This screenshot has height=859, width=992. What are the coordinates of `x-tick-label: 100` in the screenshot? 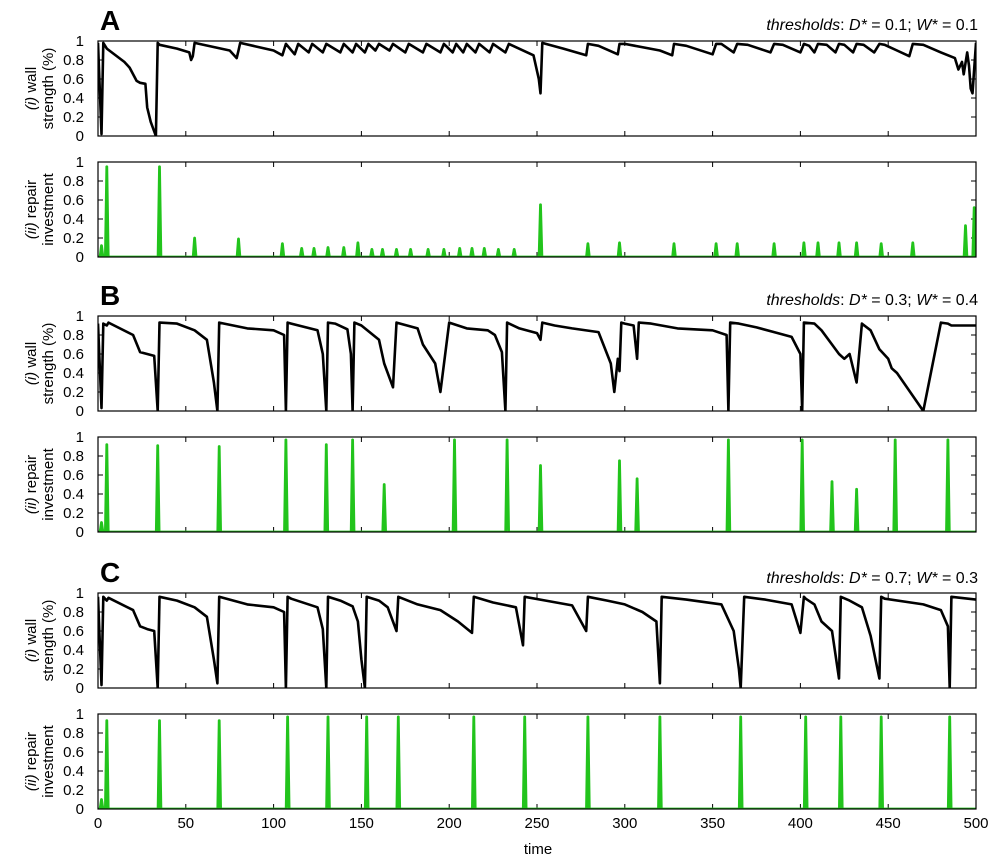 It's located at (273, 823).